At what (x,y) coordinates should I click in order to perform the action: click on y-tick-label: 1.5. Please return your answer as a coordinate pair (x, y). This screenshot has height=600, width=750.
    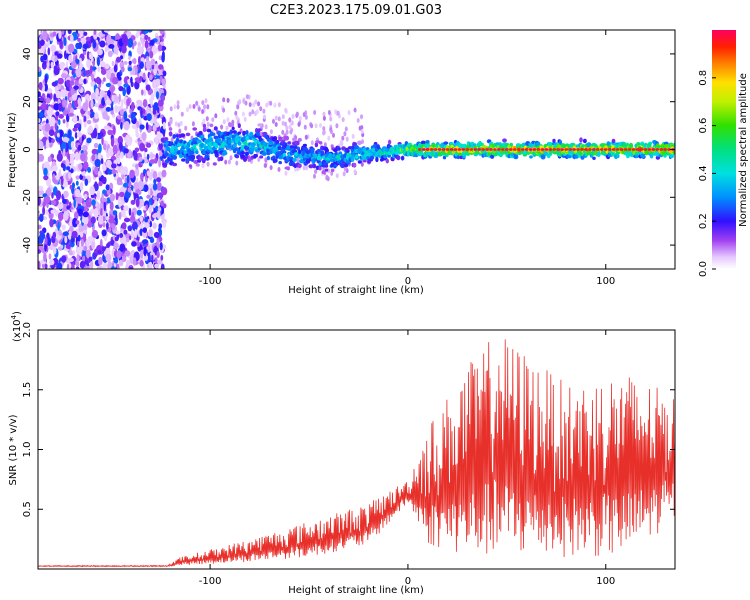
    Looking at the image, I should click on (27, 390).